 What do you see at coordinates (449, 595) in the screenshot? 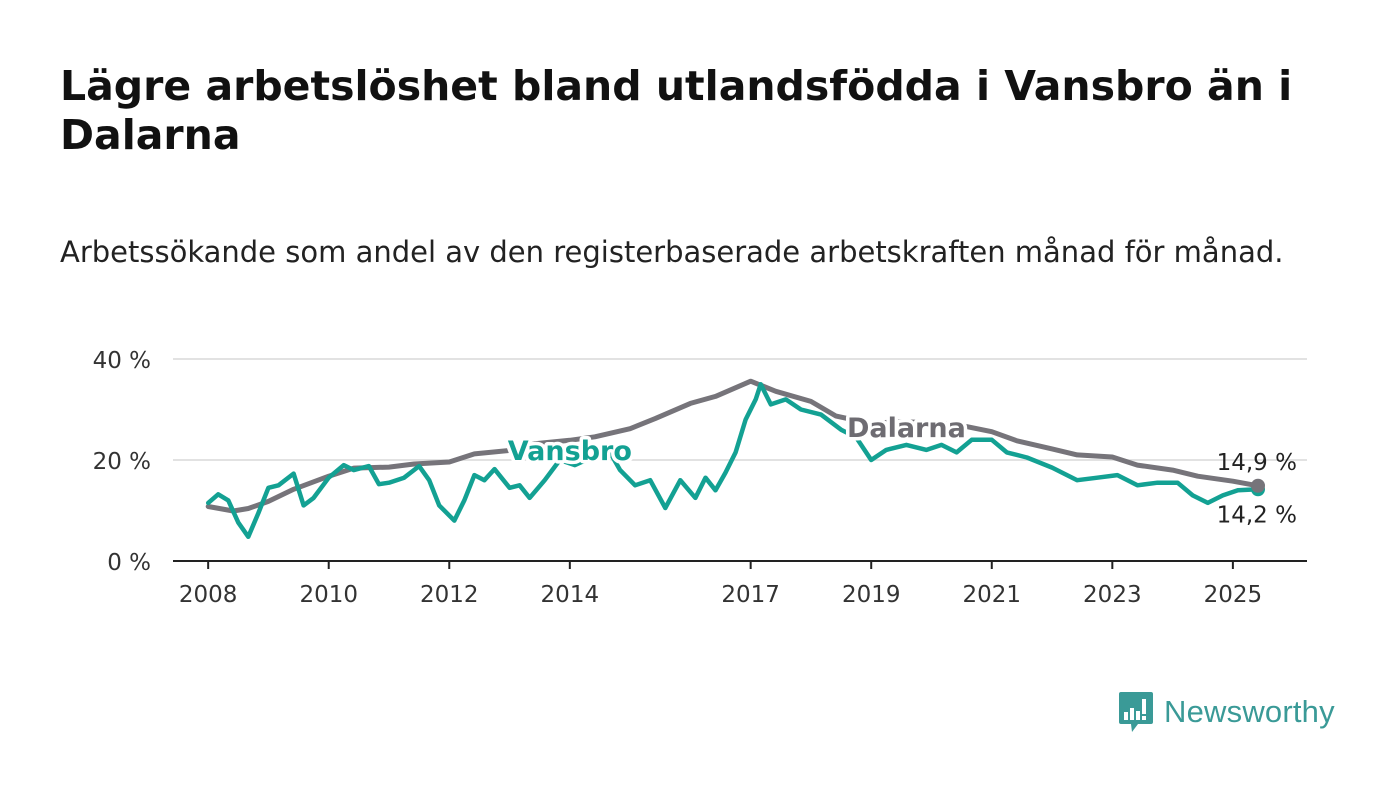
I see `x-tick-label: 2012` at bounding box center [449, 595].